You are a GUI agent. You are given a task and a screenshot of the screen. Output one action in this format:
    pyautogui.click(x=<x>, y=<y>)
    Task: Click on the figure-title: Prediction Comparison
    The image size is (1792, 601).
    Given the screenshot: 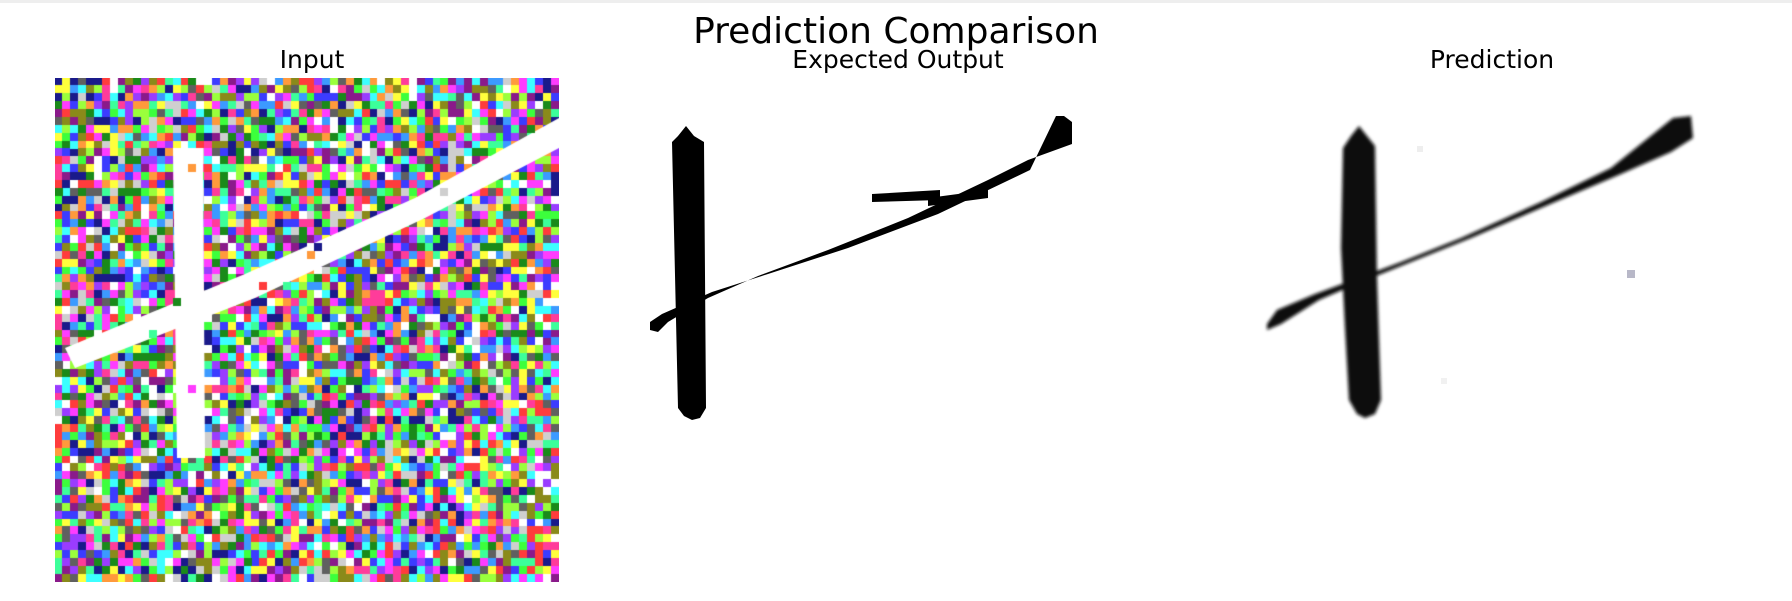 What is the action you would take?
    pyautogui.click(x=896, y=31)
    